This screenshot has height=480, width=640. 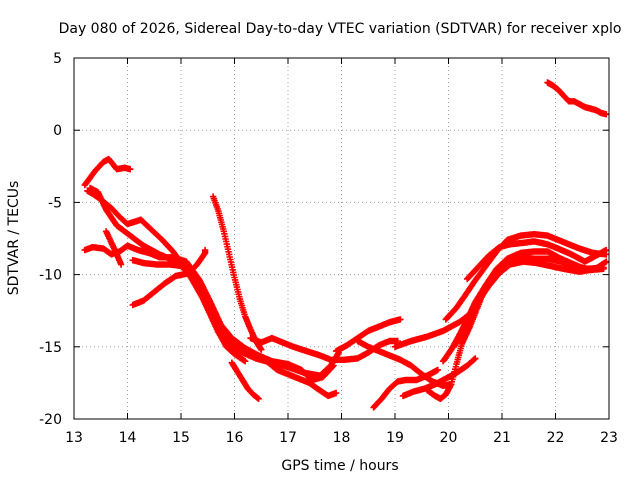 What do you see at coordinates (50, 276) in the screenshot?
I see `y-tick-label: -10` at bounding box center [50, 276].